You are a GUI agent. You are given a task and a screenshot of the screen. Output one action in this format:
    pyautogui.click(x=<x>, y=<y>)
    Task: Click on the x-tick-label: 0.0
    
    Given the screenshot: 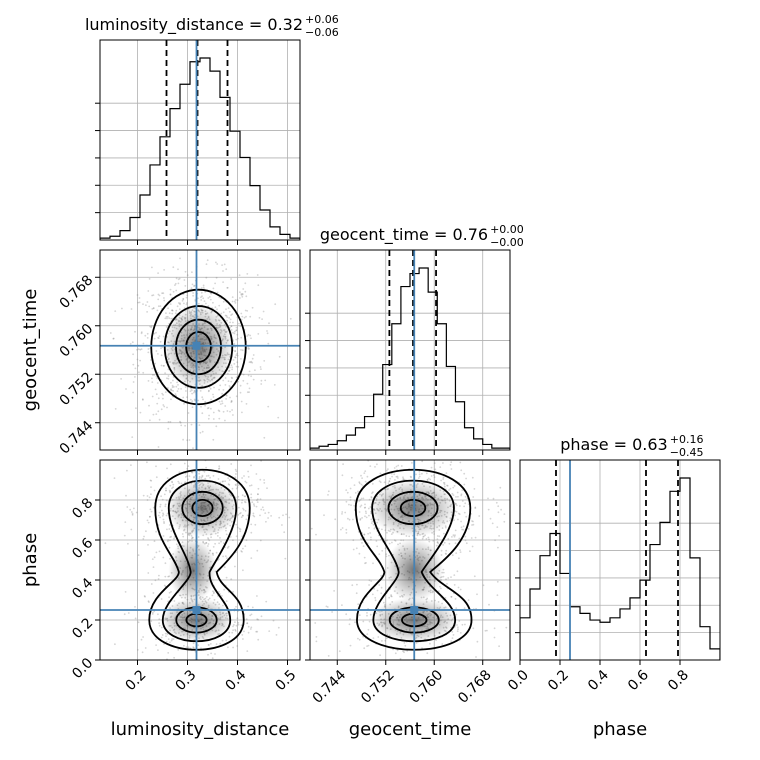 What is the action you would take?
    pyautogui.click(x=518, y=680)
    